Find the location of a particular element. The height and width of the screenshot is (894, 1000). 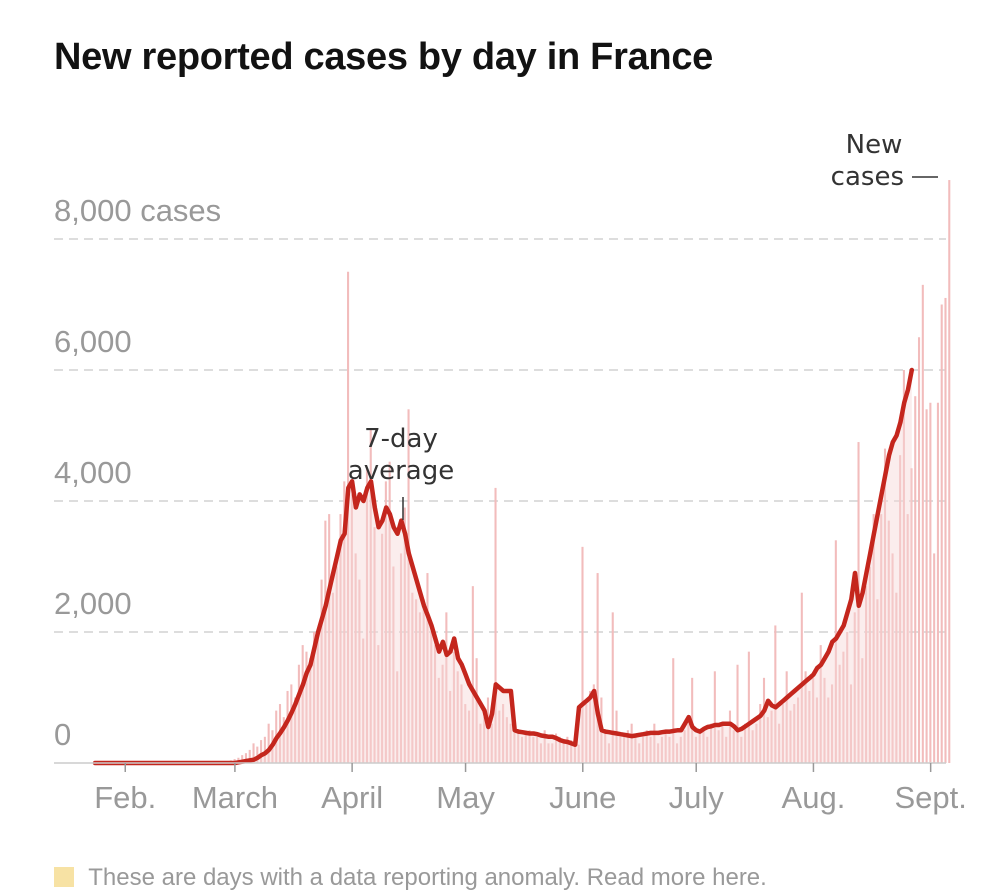

x-tick-label: March is located at coordinates (235, 797).